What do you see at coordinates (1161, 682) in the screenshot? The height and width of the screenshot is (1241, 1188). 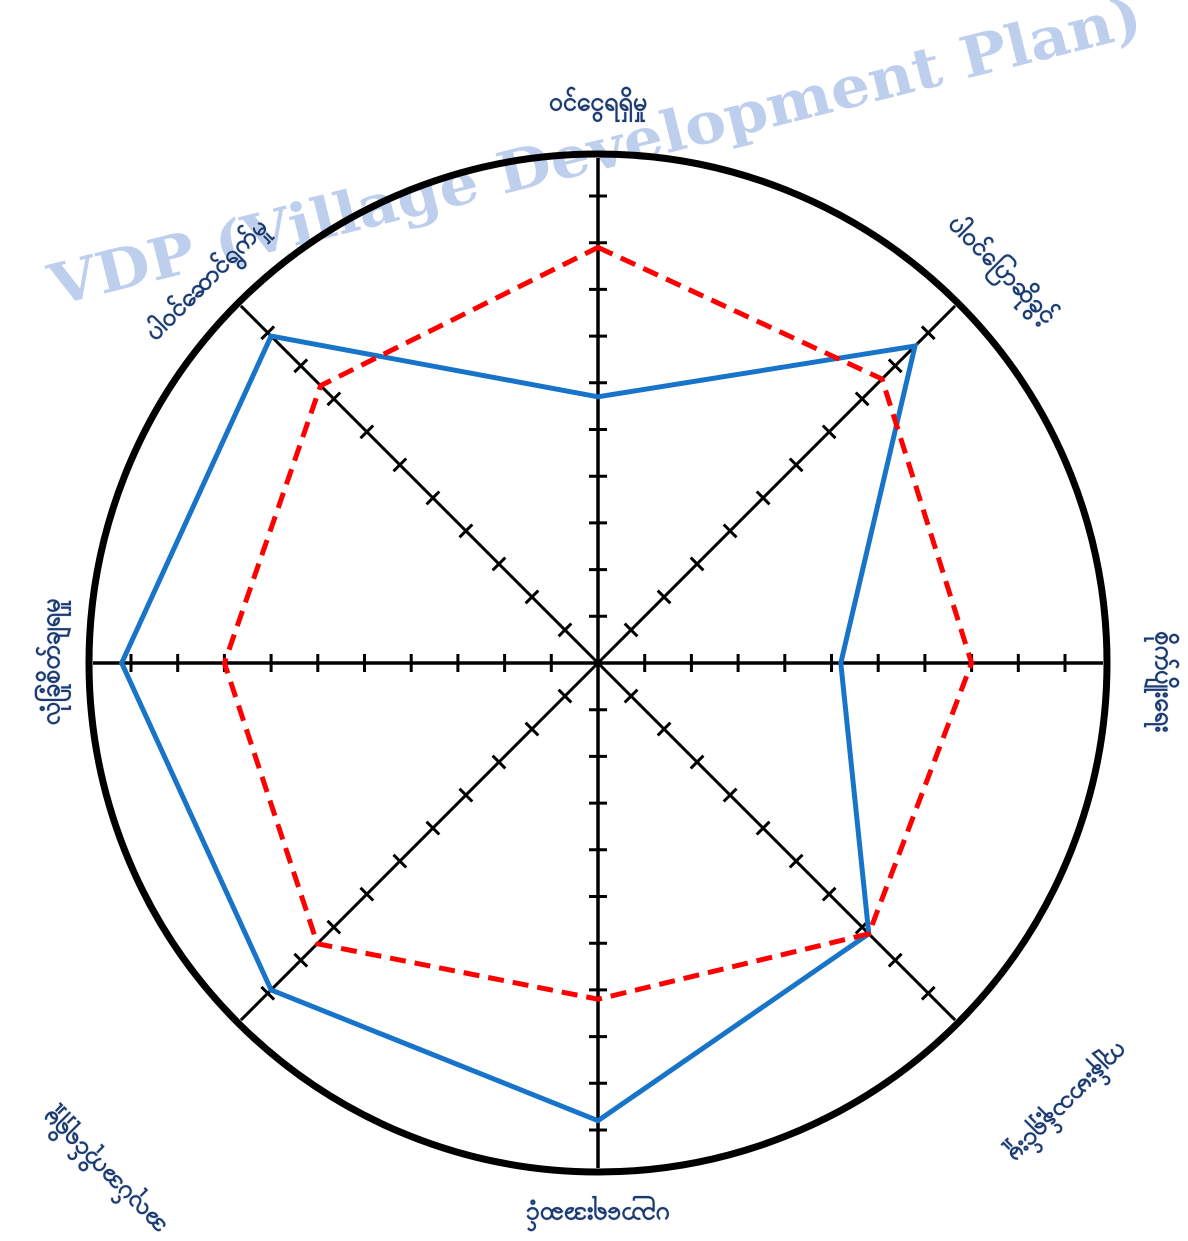 I see `axis-label-3: စိုက်ပျိုးရေး` at bounding box center [1161, 682].